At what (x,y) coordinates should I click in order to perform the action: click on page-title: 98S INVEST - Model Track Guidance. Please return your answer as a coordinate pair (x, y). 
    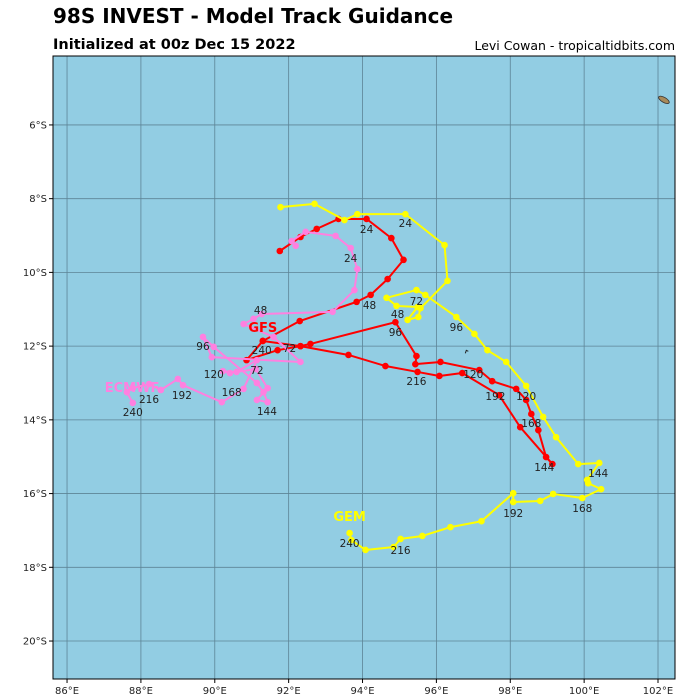
    Looking at the image, I should click on (253, 16).